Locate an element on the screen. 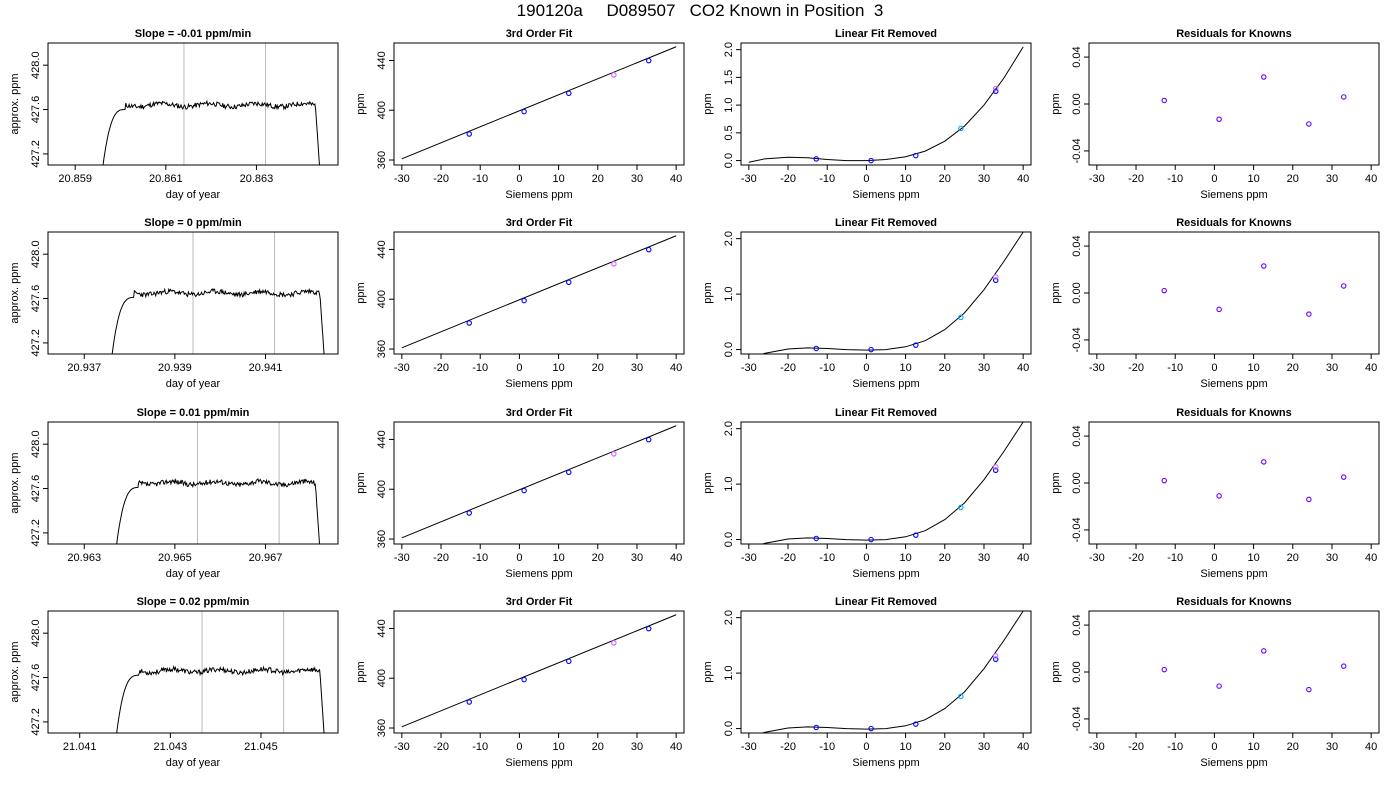  x-tick-label: 20.939 is located at coordinates (175, 368).